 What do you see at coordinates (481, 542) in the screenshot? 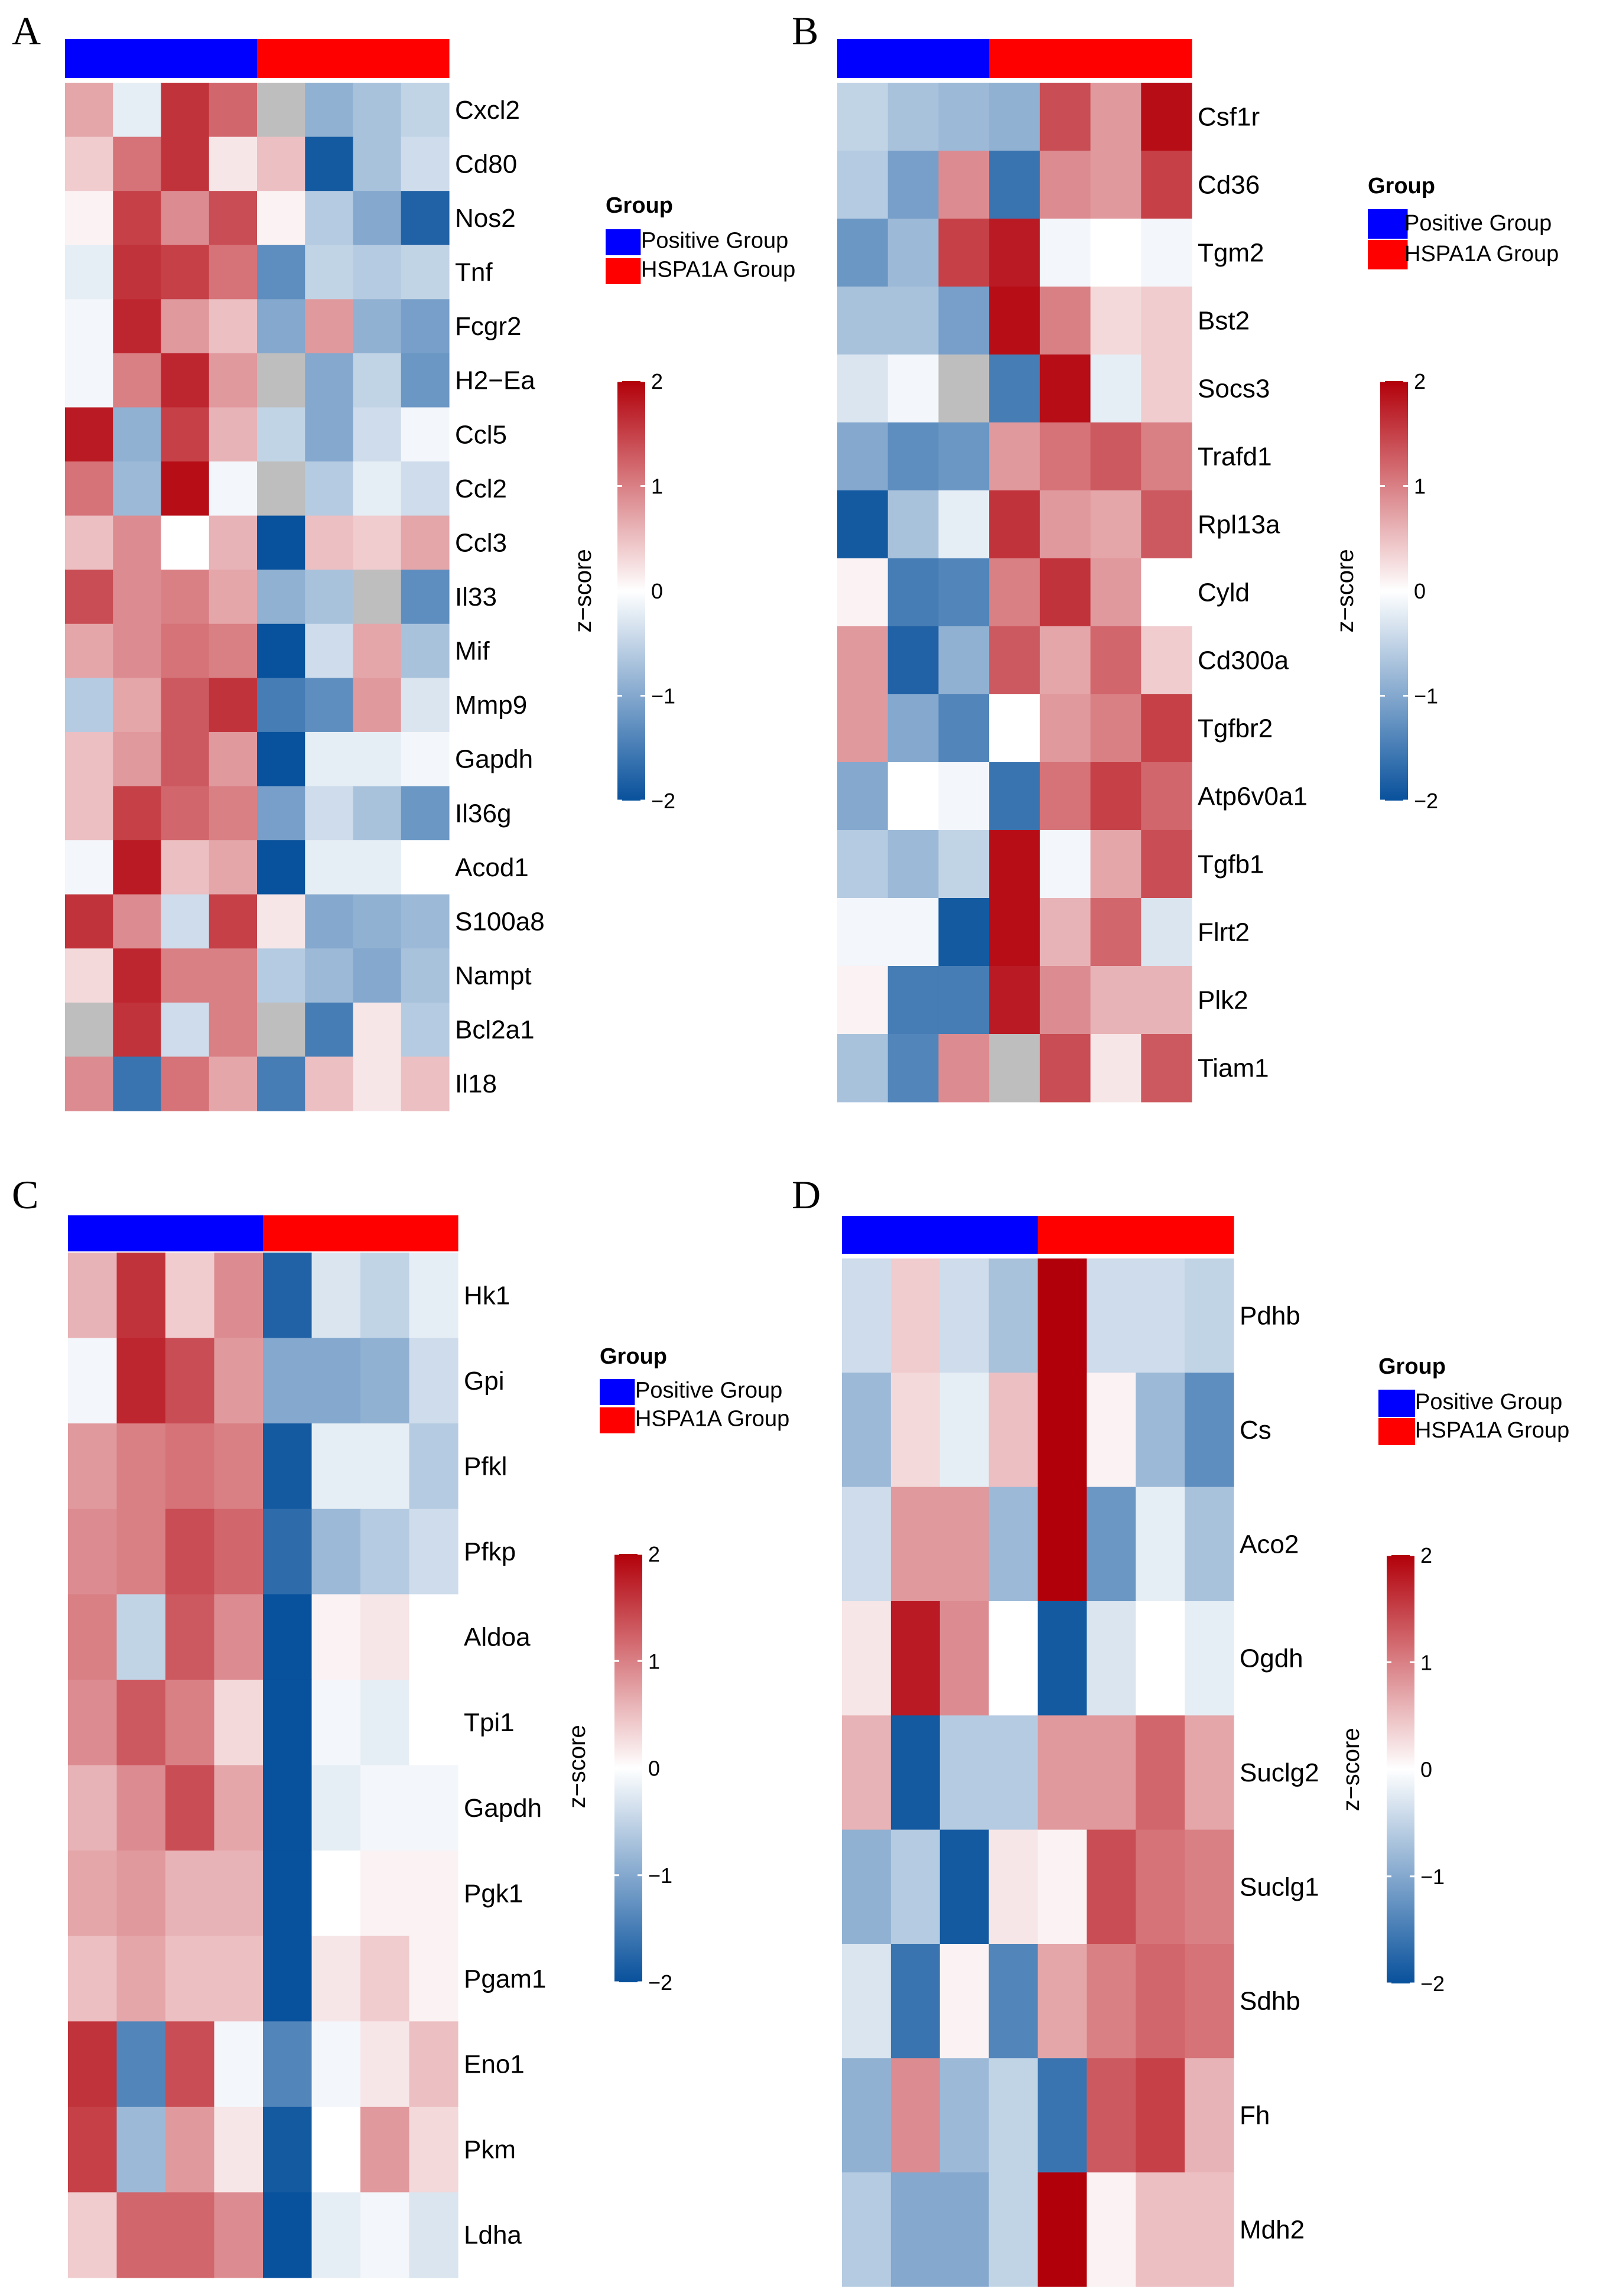
I see `gene-label: Ccl3` at bounding box center [481, 542].